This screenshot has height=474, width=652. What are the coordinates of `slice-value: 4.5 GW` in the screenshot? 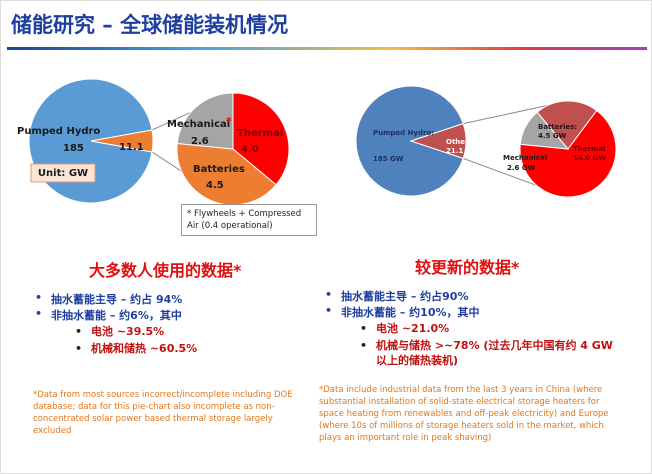 It's located at (552, 136).